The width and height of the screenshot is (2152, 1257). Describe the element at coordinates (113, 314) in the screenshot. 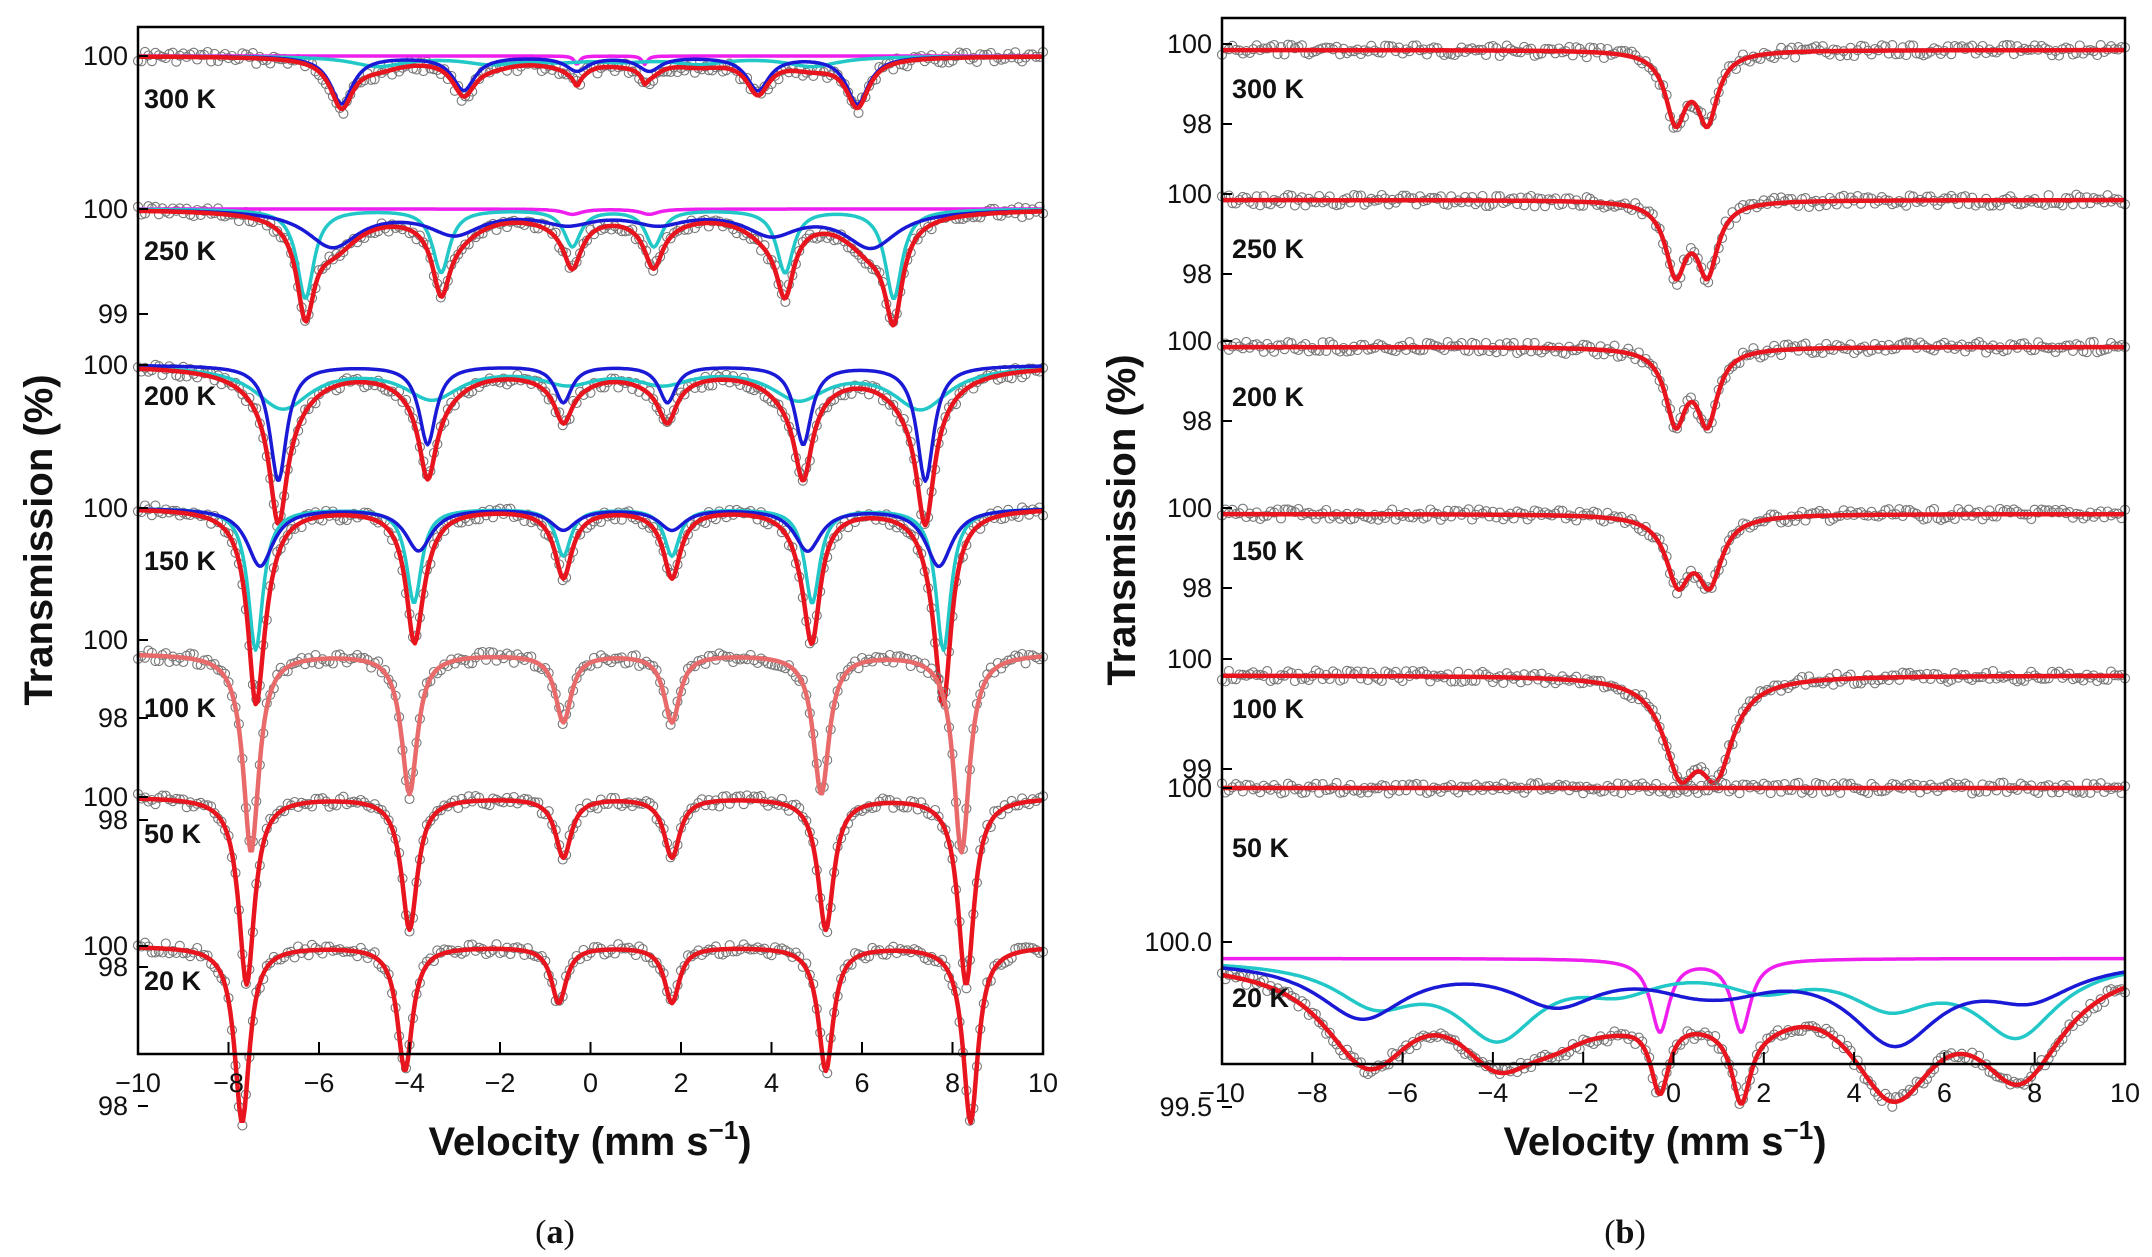

I see `y-tick-label: 99` at that location.